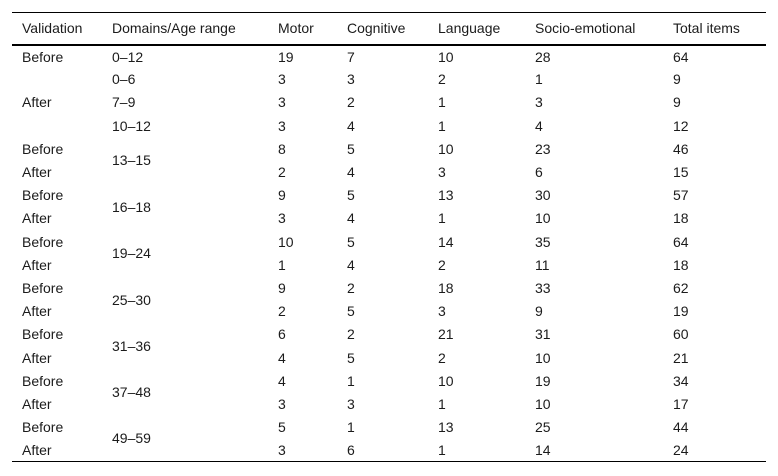 Image resolution: width=778 pixels, height=476 pixels. What do you see at coordinates (389, 246) in the screenshot?
I see `table-row: Before 19–24 10 5 14 35 64` at bounding box center [389, 246].